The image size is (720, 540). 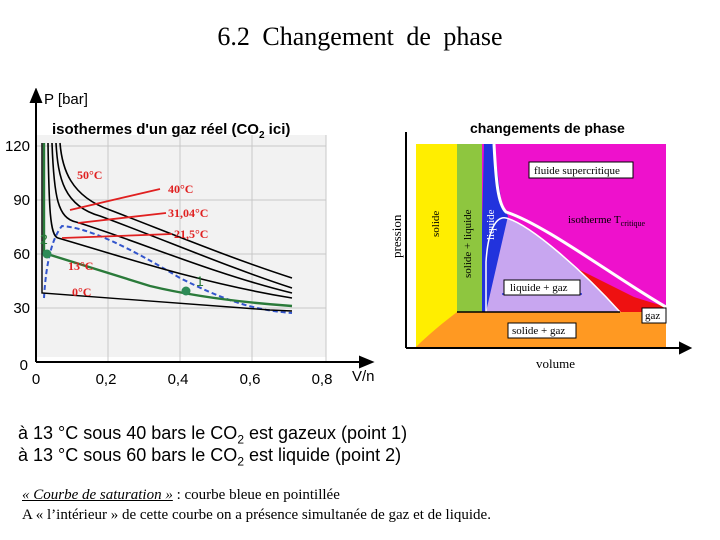 I want to click on svg-text: liquide + gaz, so click(x=539, y=288).